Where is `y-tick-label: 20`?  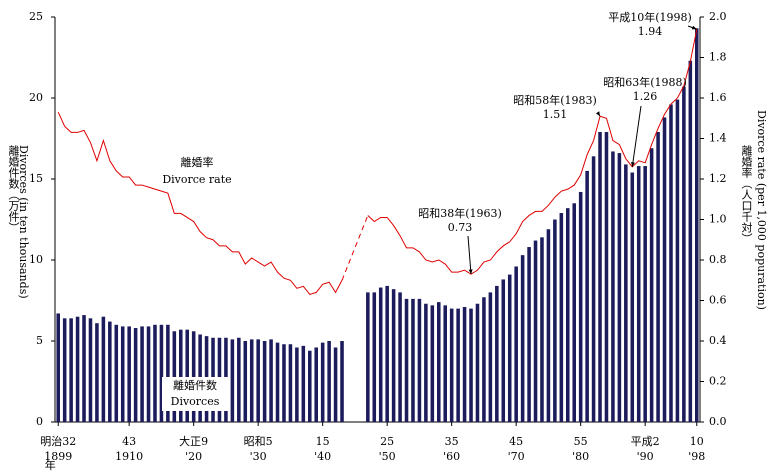
y-tick-label: 20 is located at coordinates (36, 97).